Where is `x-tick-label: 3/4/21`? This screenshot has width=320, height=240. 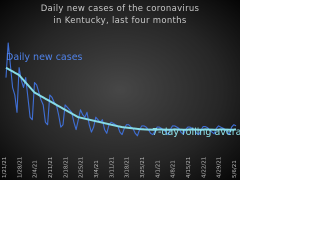
x-tick-label: 3/4/21 is located at coordinates (97, 169).